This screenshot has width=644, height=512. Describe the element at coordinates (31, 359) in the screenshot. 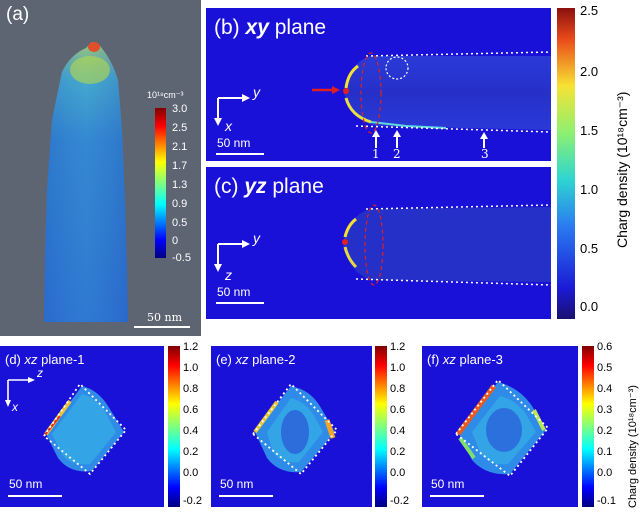

I see `panel-d-plane: xz` at that location.